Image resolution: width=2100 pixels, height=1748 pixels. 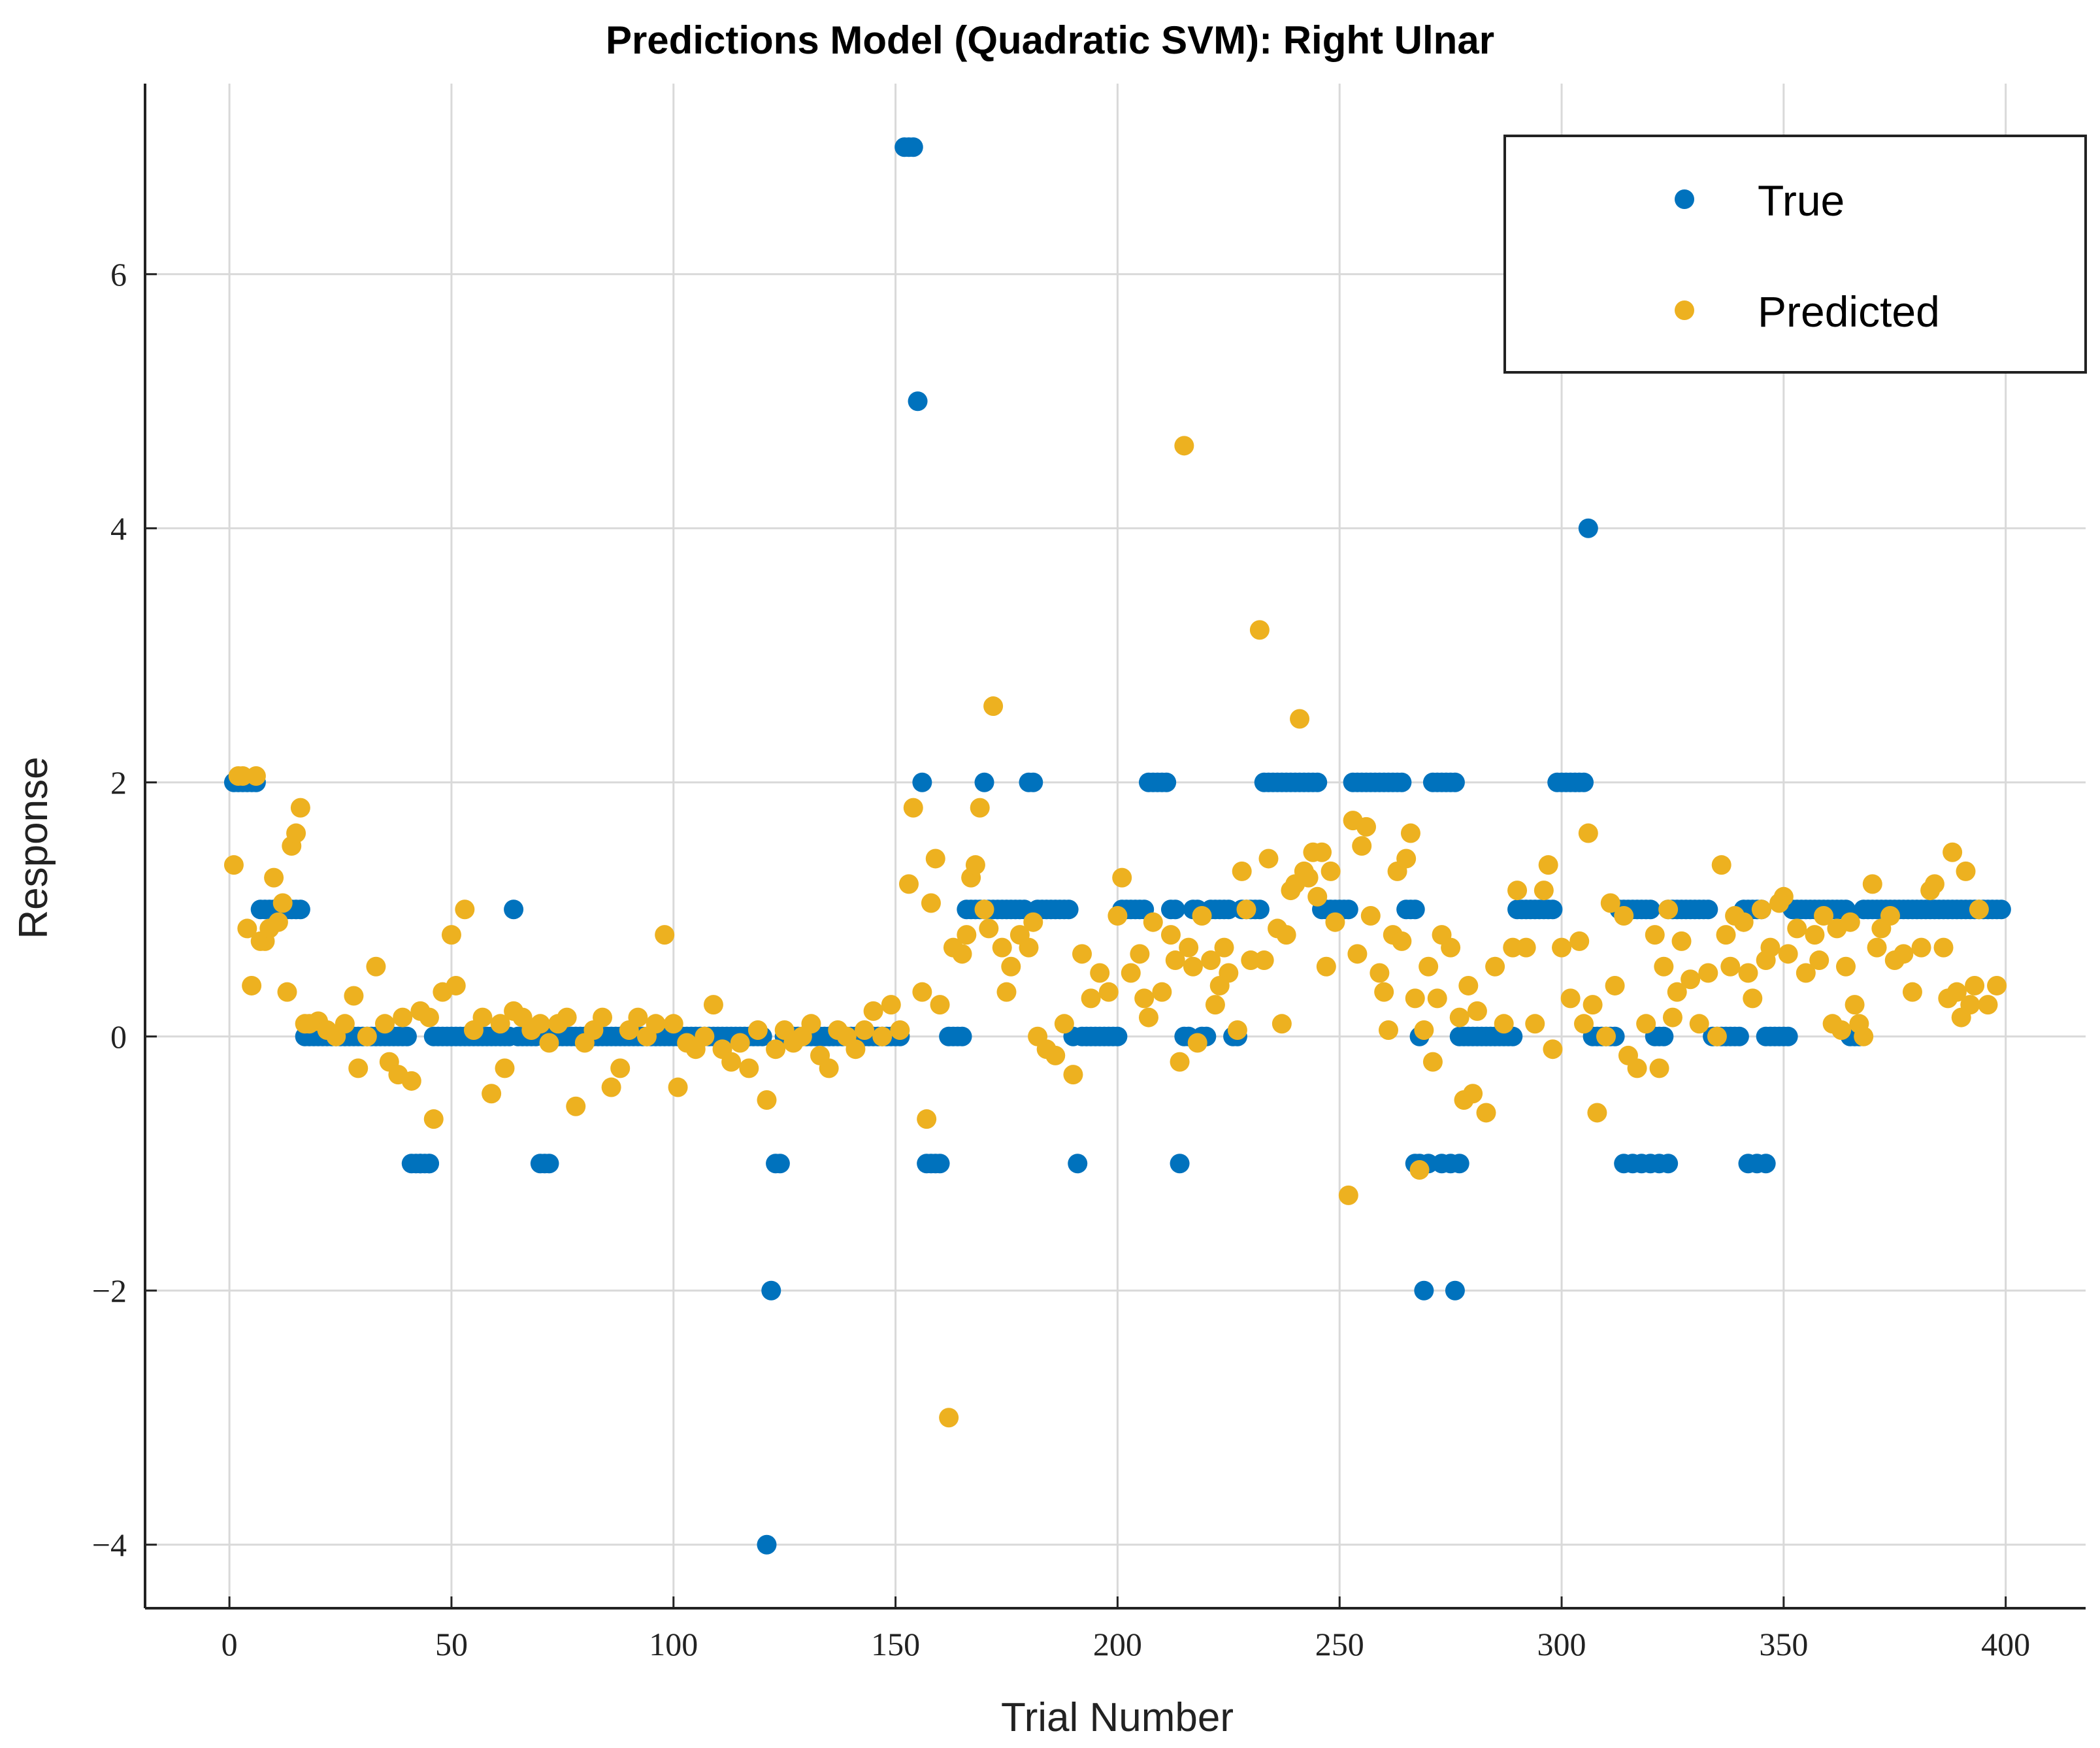 What do you see at coordinates (118, 782) in the screenshot?
I see `y-tick-label: 2` at bounding box center [118, 782].